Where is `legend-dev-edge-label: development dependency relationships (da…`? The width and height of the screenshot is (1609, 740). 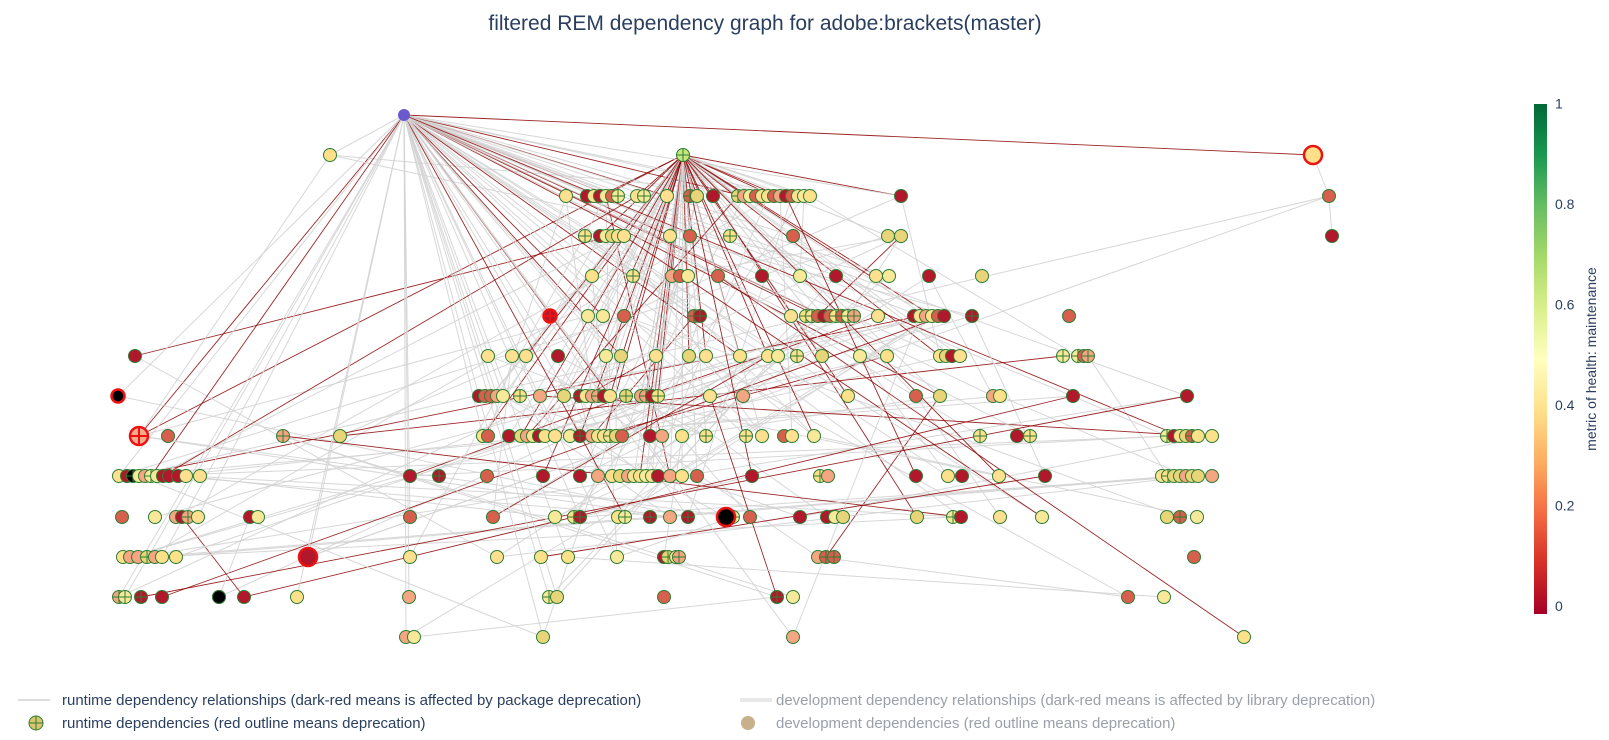
legend-dev-edge-label: development dependency relationships (da… is located at coordinates (1075, 700).